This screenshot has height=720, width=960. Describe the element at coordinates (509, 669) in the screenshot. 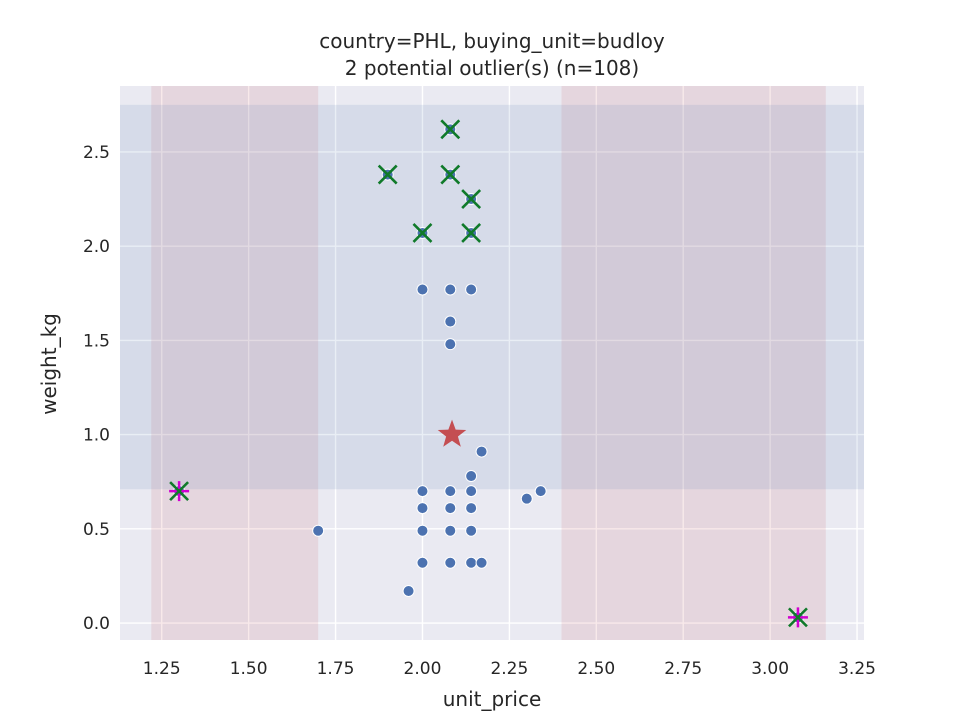

I see `x-tick-label: 2.25` at that location.